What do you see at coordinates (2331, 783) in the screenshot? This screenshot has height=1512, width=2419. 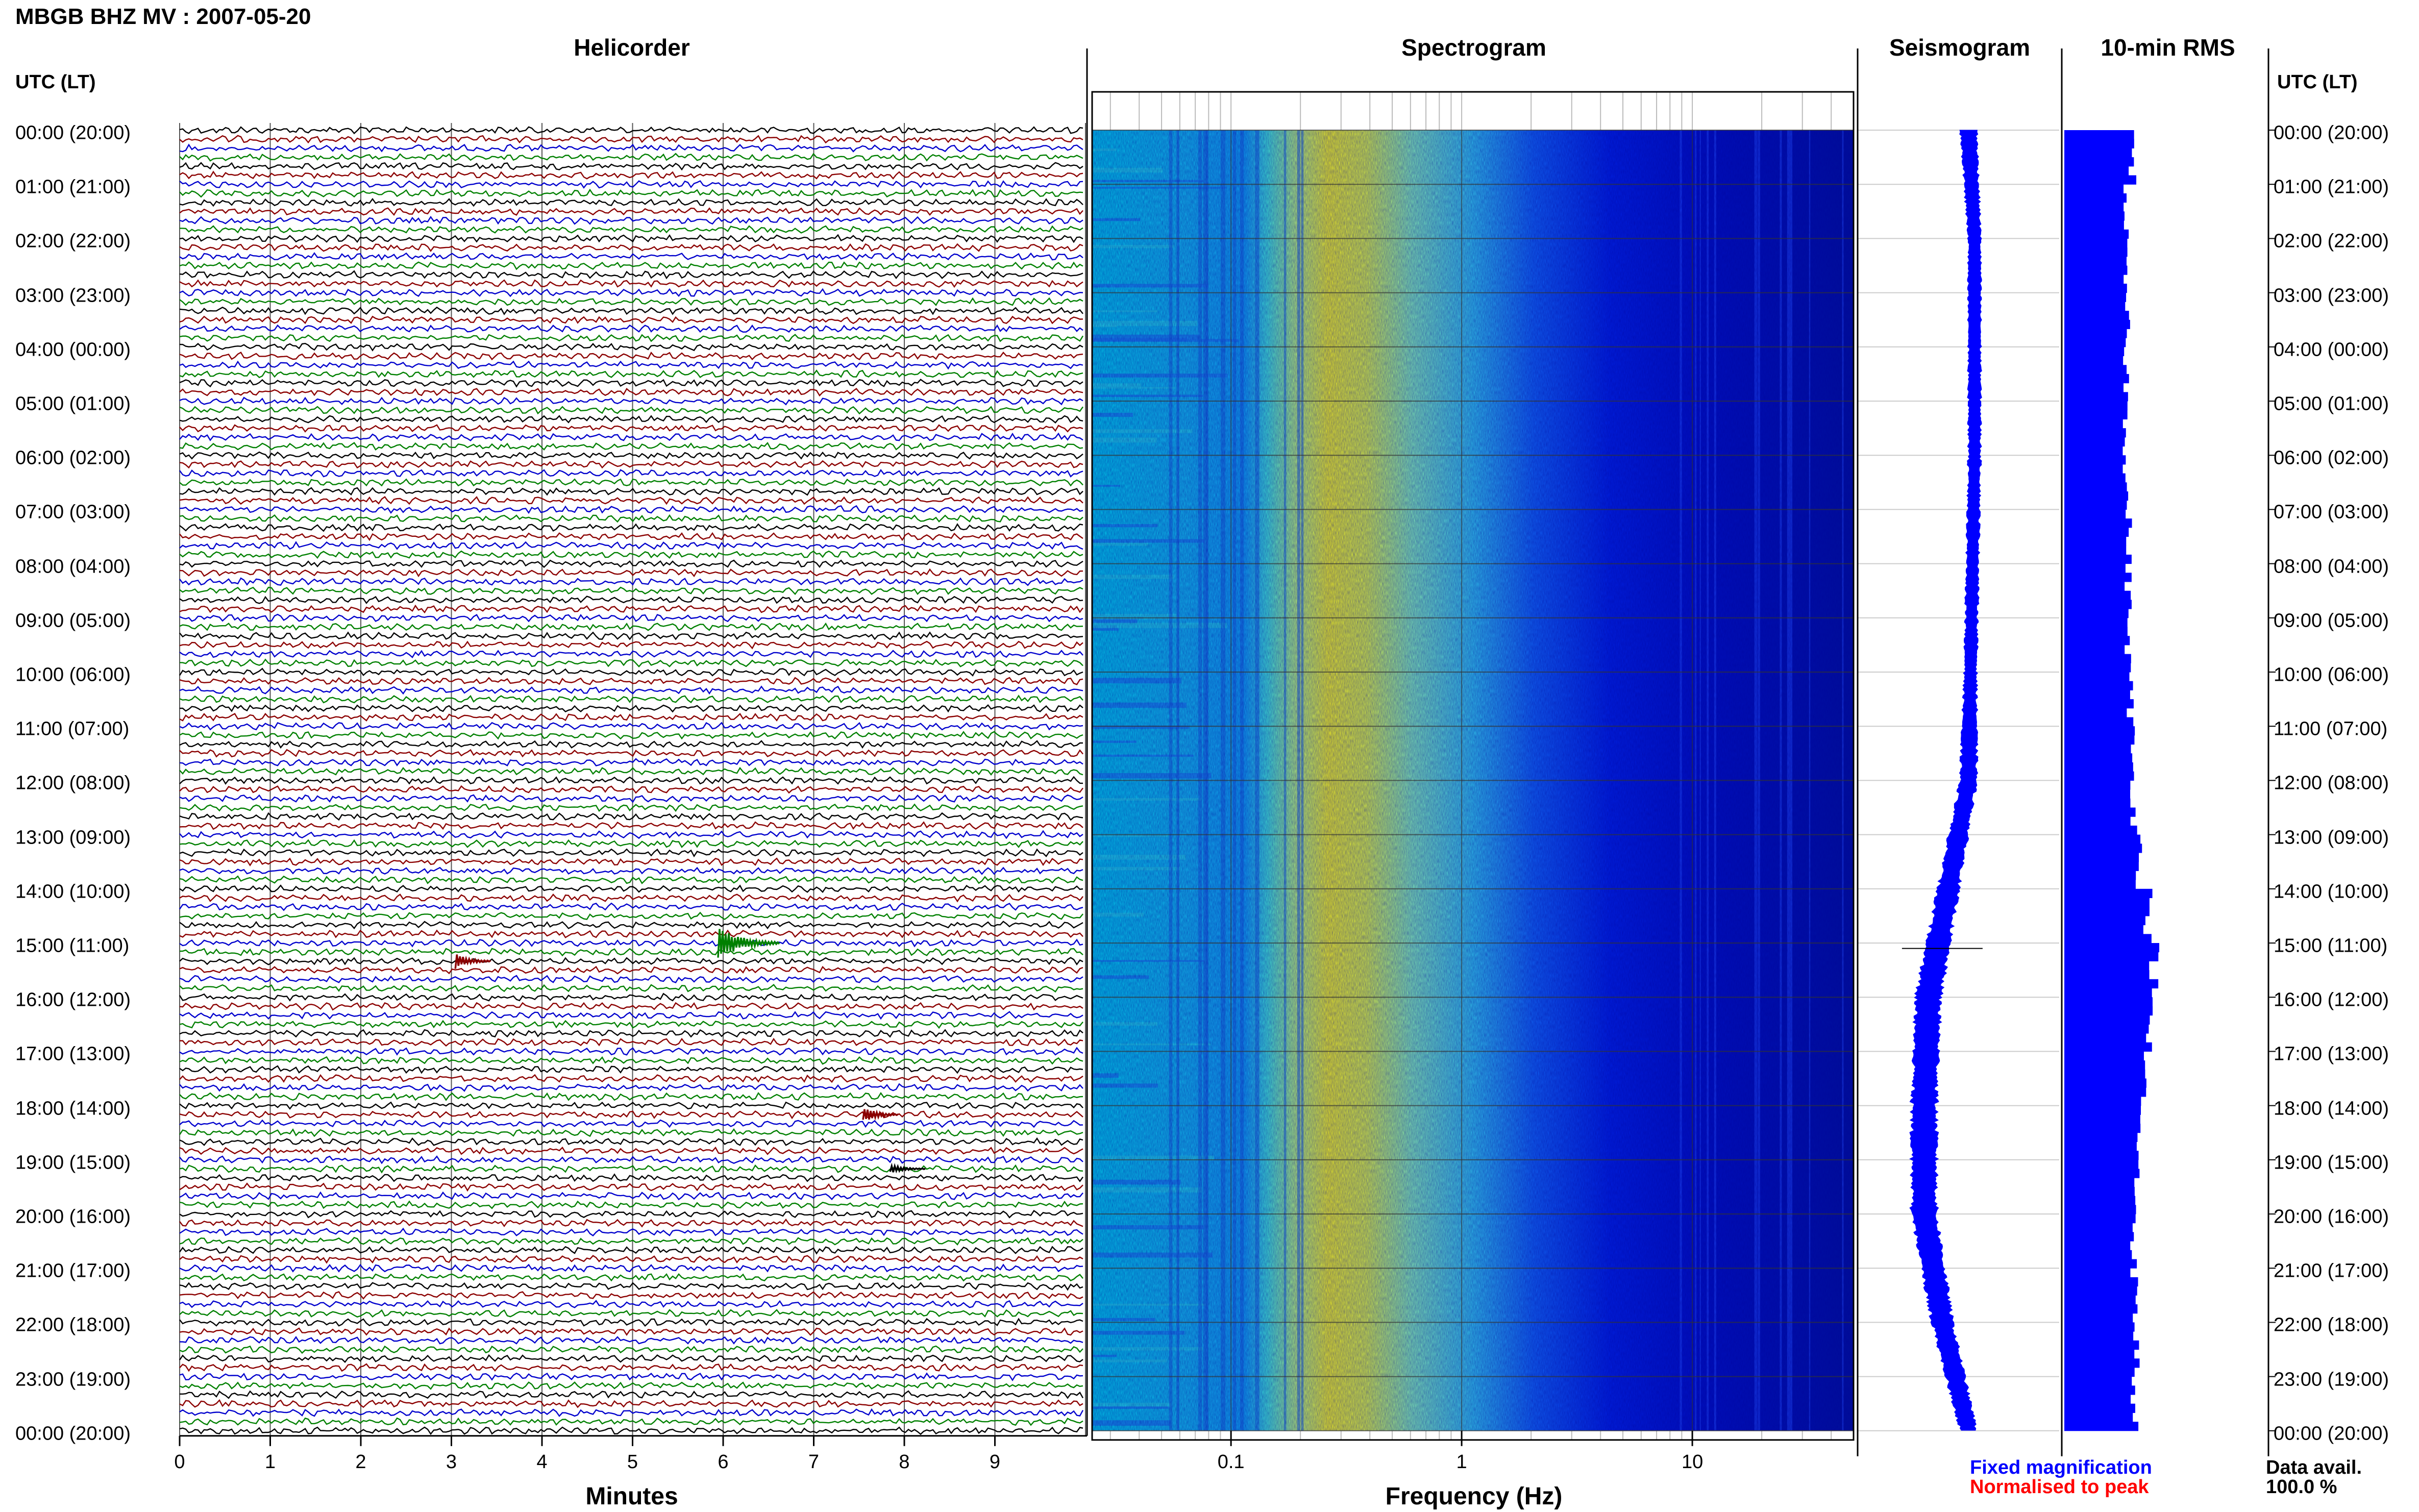 I see `time-label-right: 12:00 (08:00)` at bounding box center [2331, 783].